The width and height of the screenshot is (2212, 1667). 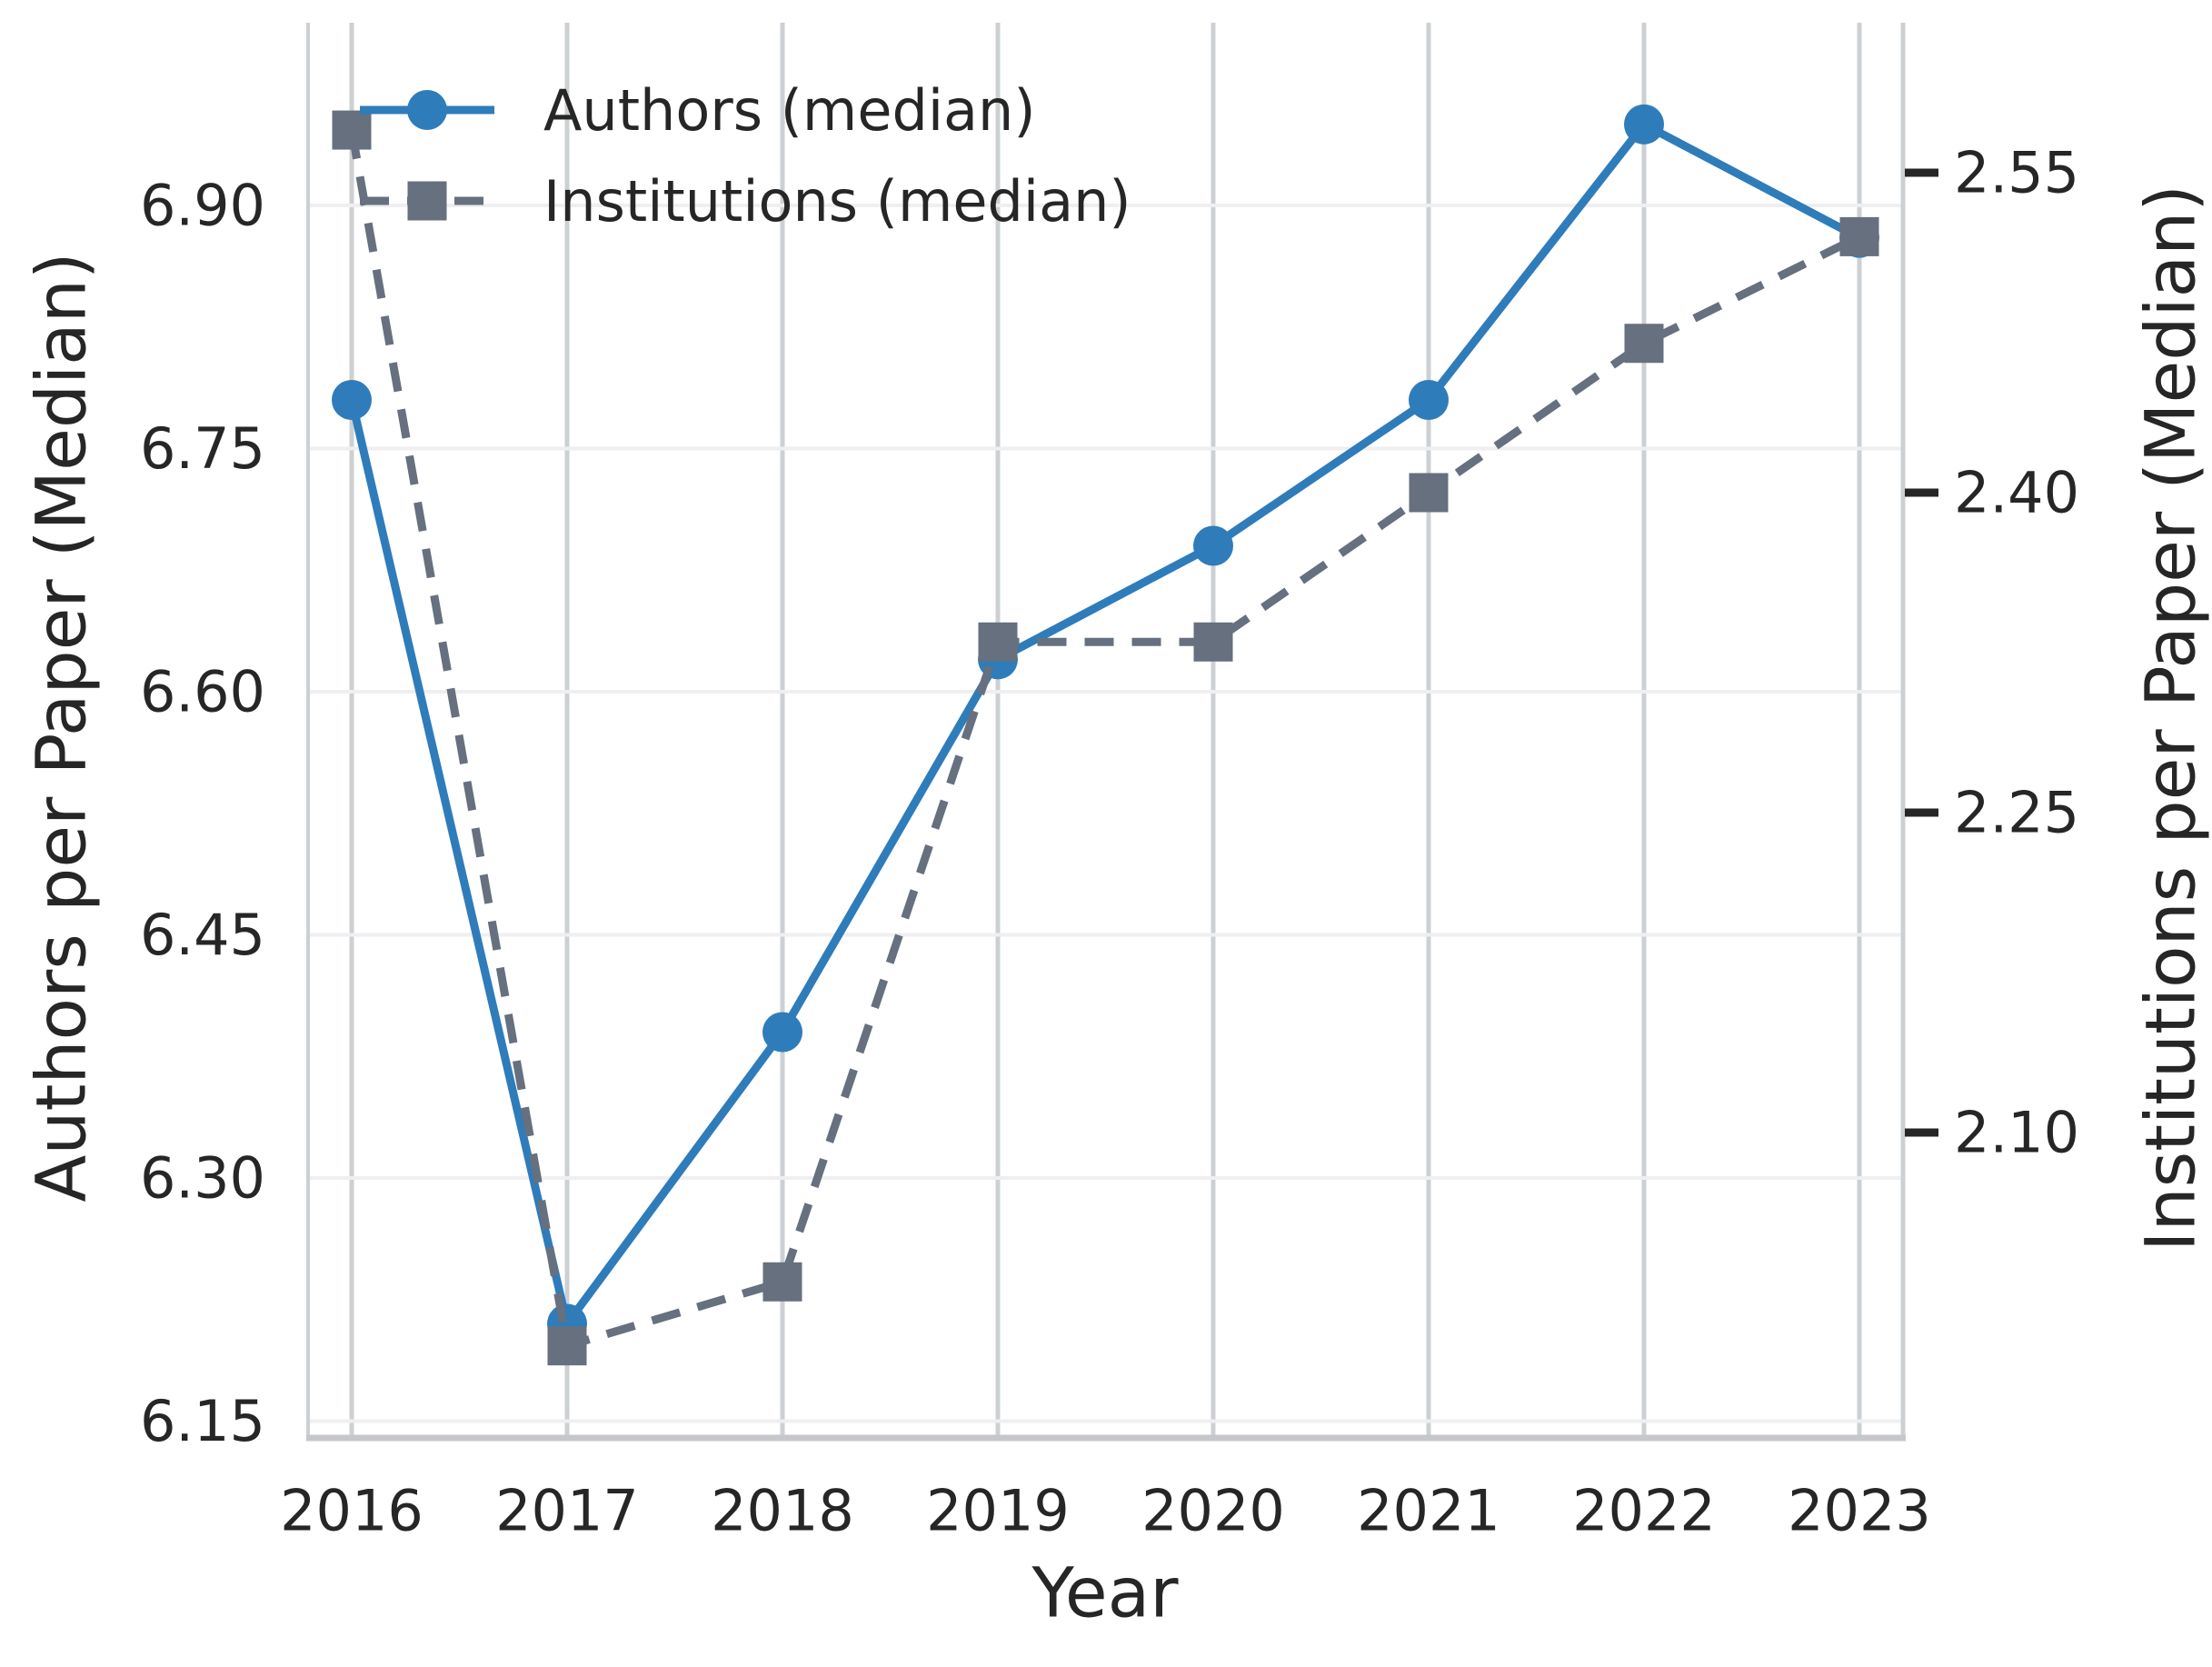 I want to click on right-tick-2.10: 2.10, so click(x=2016, y=1133).